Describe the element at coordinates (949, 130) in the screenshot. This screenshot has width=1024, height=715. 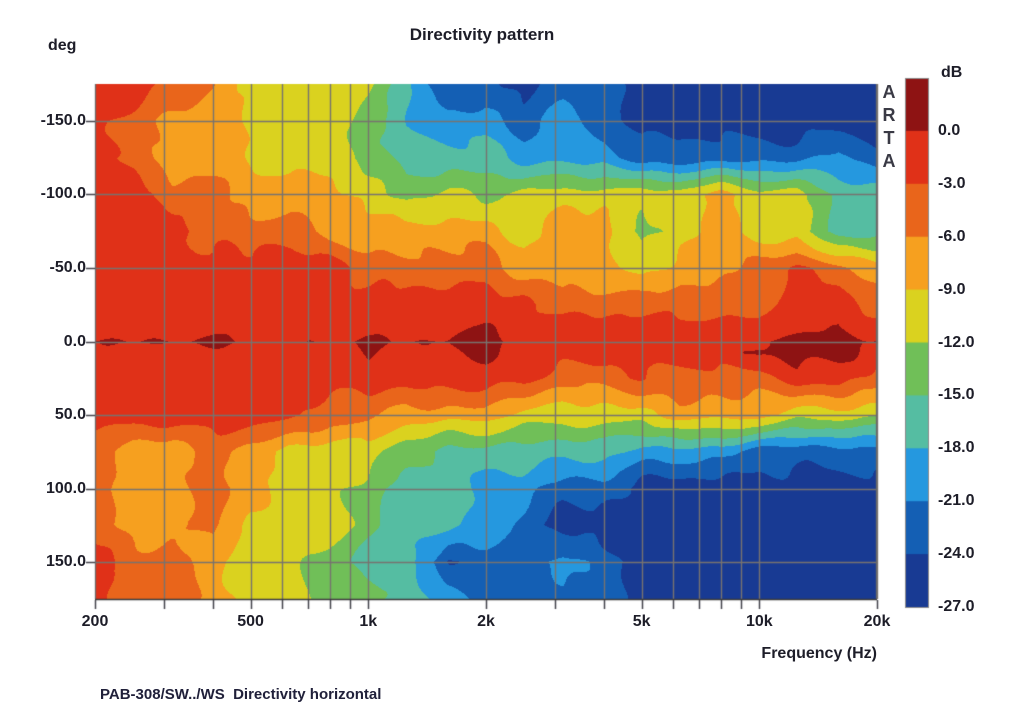
I see `colorbar-tick-label: 0.0` at that location.